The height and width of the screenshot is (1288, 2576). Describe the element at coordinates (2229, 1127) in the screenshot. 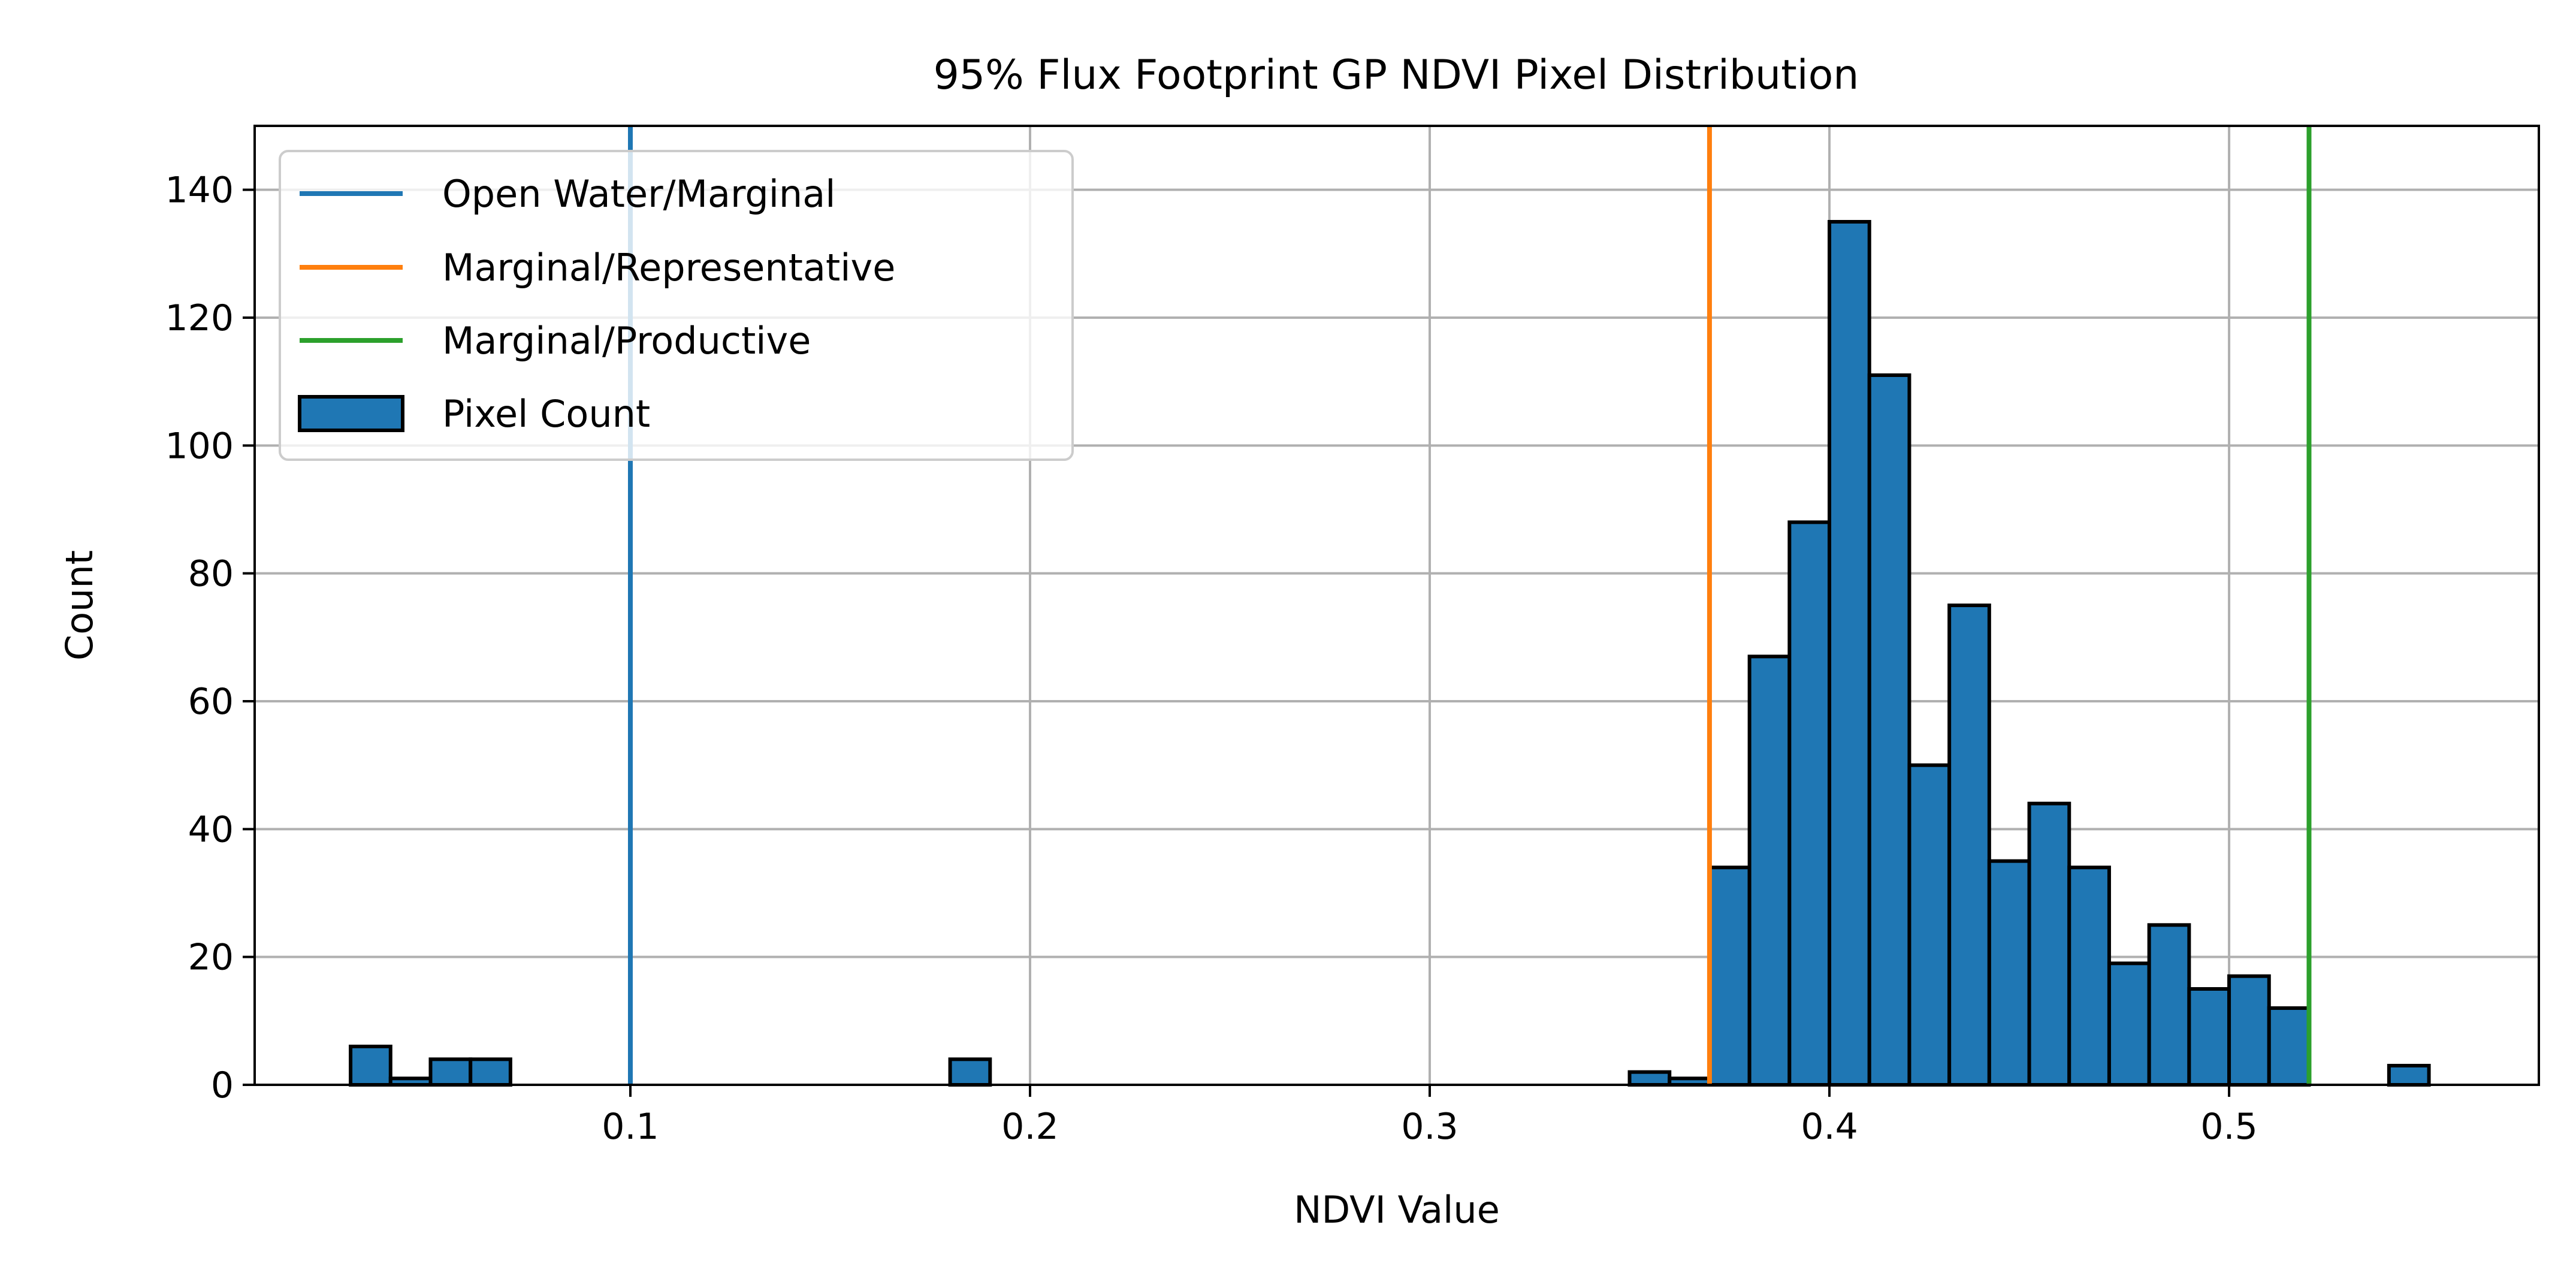

I see `x-tick-label: 0.5` at that location.